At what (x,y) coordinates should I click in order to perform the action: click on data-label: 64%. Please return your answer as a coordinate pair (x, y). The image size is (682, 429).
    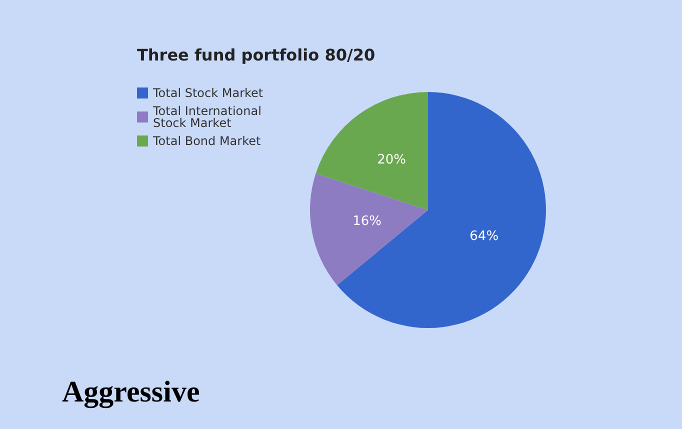
    Looking at the image, I should click on (484, 236).